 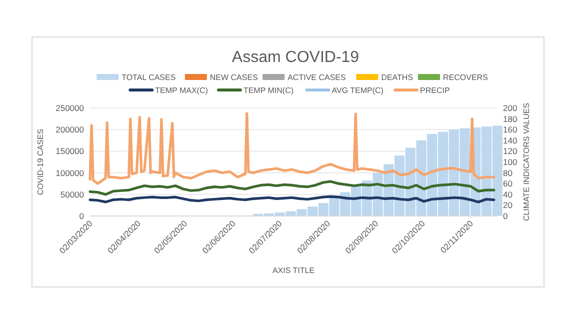 I want to click on y-axis-title: COVID-19 CASES, so click(x=40, y=162).